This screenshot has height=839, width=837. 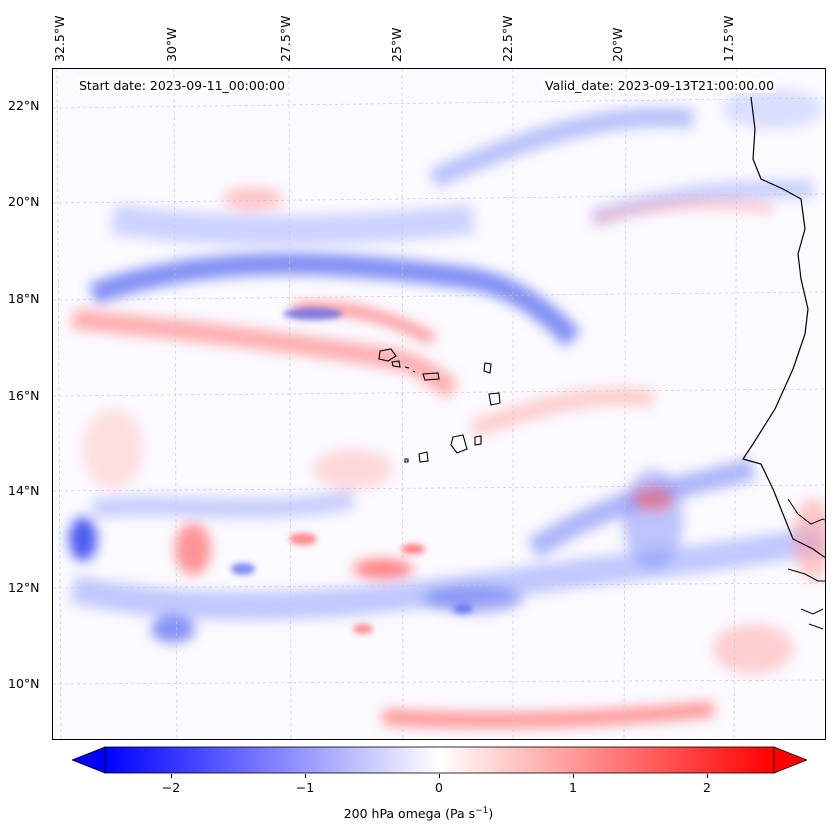 I want to click on lon-label-22-5w: 22.5°W, so click(x=507, y=38).